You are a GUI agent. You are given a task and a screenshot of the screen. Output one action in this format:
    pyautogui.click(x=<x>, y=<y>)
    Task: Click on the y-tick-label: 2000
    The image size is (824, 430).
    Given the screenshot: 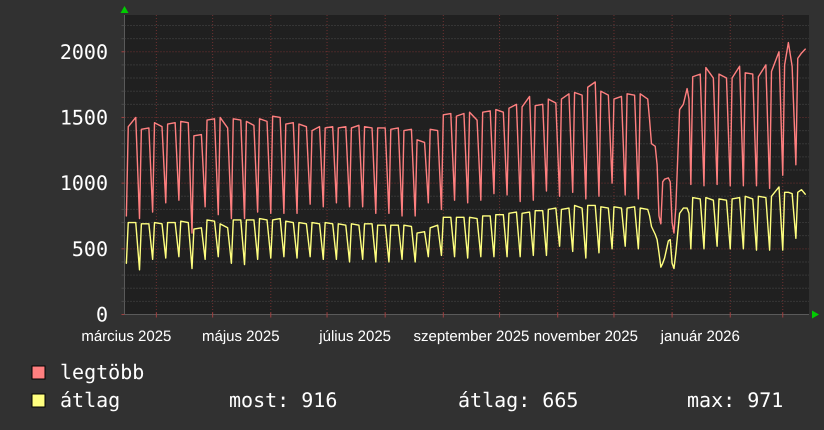 What is the action you would take?
    pyautogui.click(x=84, y=52)
    